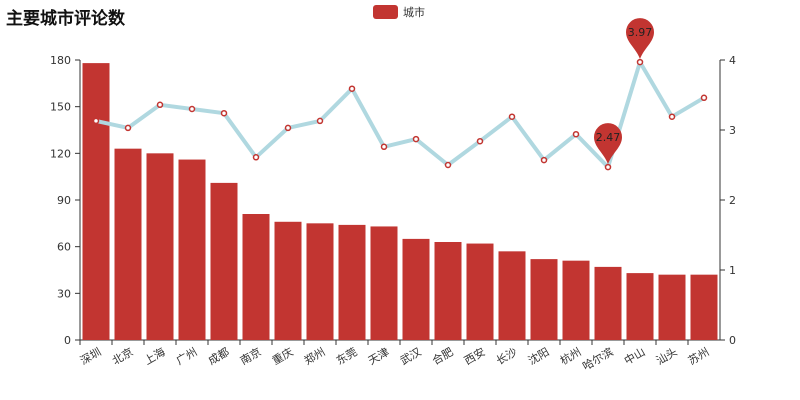 Image resolution: width=800 pixels, height=400 pixels. What do you see at coordinates (187, 356) in the screenshot?
I see `x-tick-label: 广州` at bounding box center [187, 356].